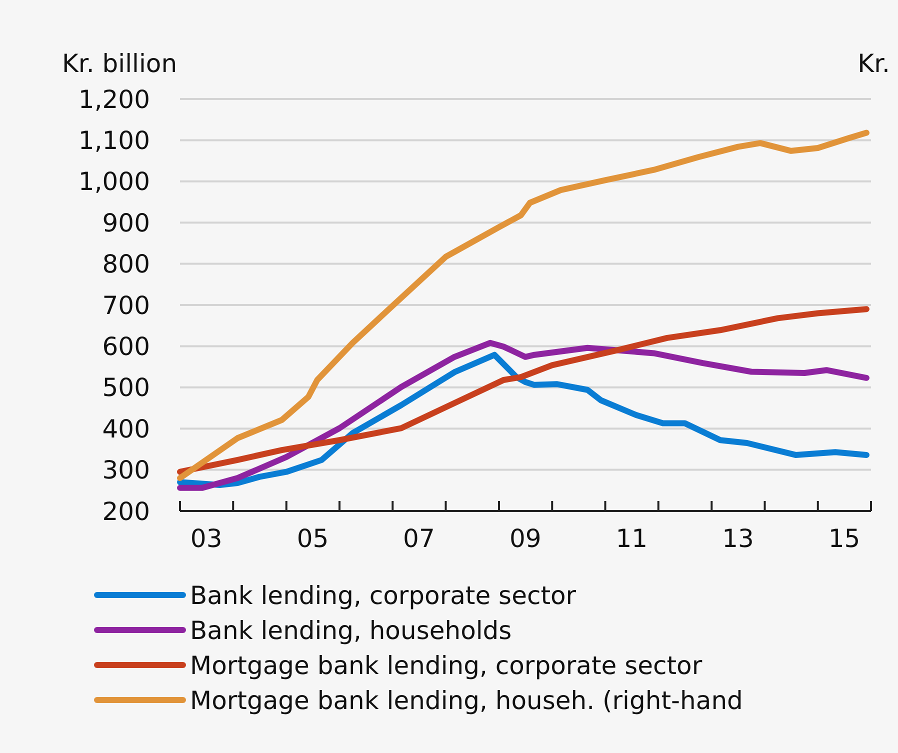  Describe the element at coordinates (126, 470) in the screenshot. I see `y-tick-label: 300` at that location.